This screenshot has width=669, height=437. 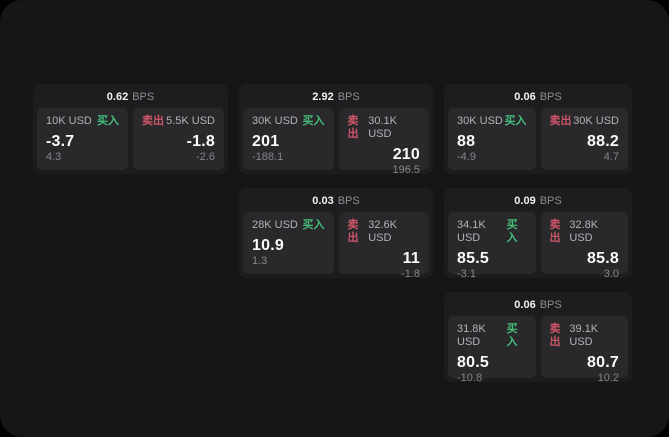 What do you see at coordinates (466, 157) in the screenshot?
I see `buy-delta: -4.9` at bounding box center [466, 157].